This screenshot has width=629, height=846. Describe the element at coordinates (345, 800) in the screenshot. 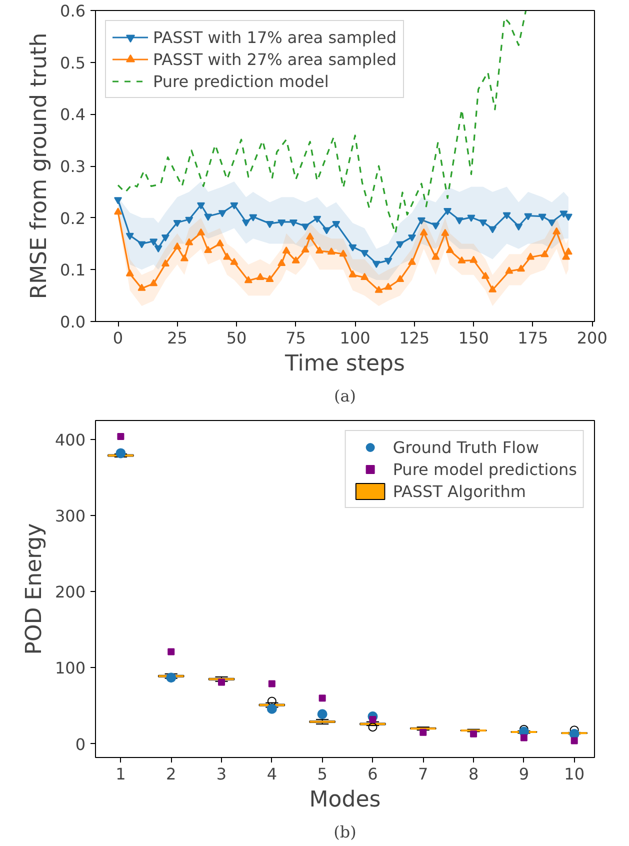

I see `x-axis-title: Modes` at that location.